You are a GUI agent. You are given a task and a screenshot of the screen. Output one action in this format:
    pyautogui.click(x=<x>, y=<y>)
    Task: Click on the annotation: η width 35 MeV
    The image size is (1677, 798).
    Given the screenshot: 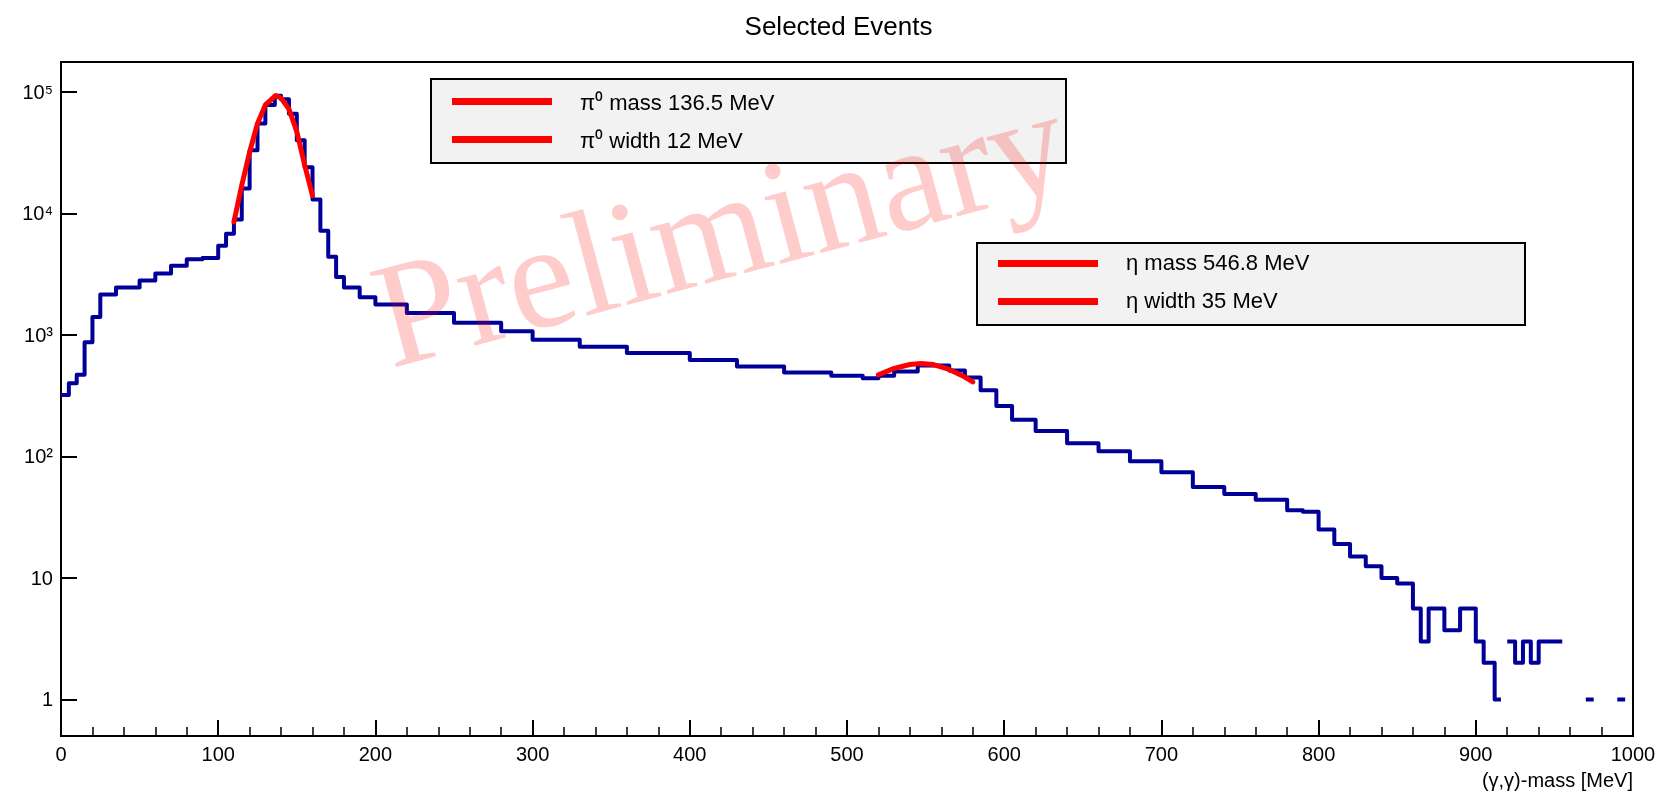 What is the action you would take?
    pyautogui.click(x=1202, y=301)
    